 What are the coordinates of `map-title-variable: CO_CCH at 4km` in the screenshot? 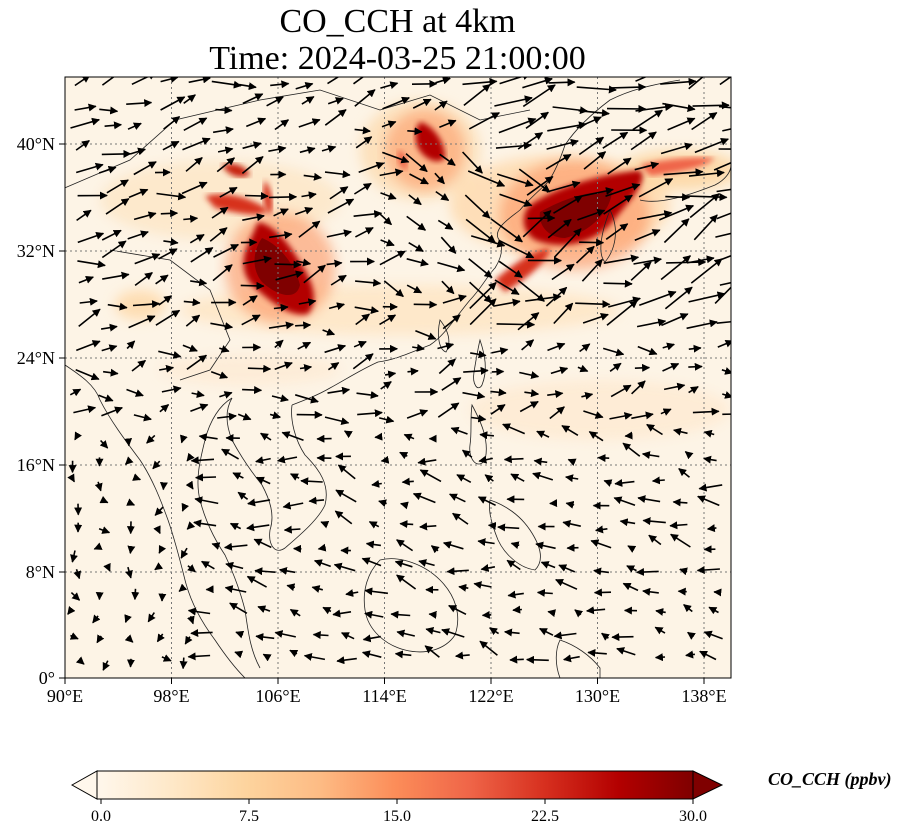 It's located at (397, 21).